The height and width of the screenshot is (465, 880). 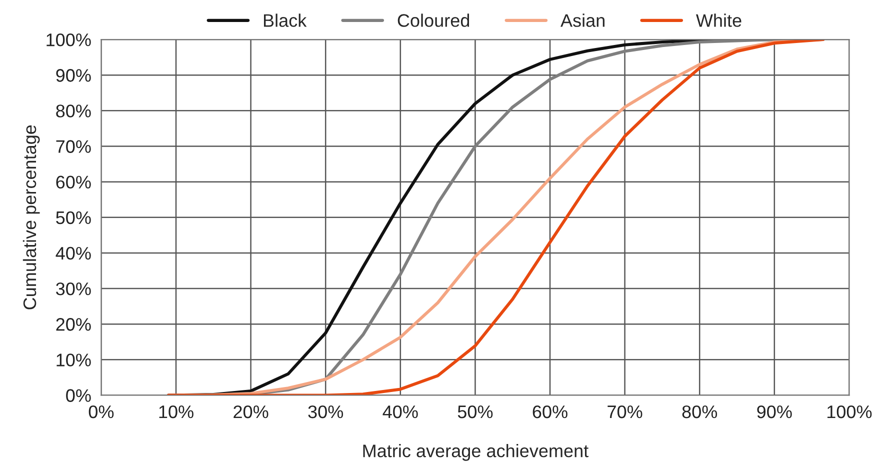 What do you see at coordinates (101, 411) in the screenshot?
I see `x-tick-label: 0%` at bounding box center [101, 411].